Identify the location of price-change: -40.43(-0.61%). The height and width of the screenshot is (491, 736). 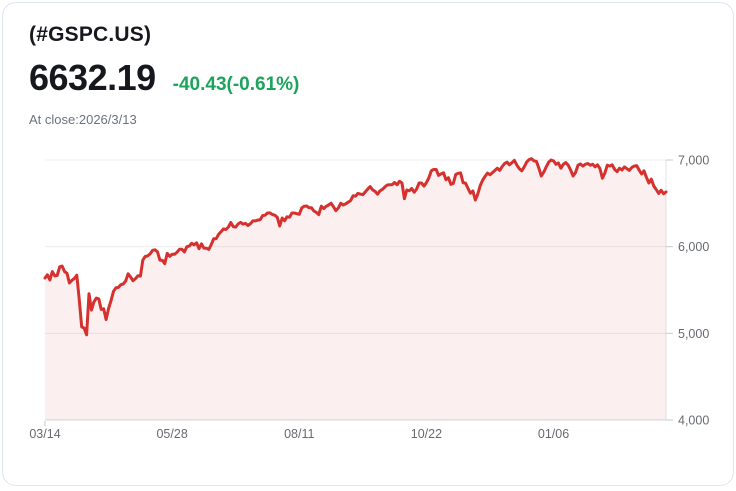
(236, 84).